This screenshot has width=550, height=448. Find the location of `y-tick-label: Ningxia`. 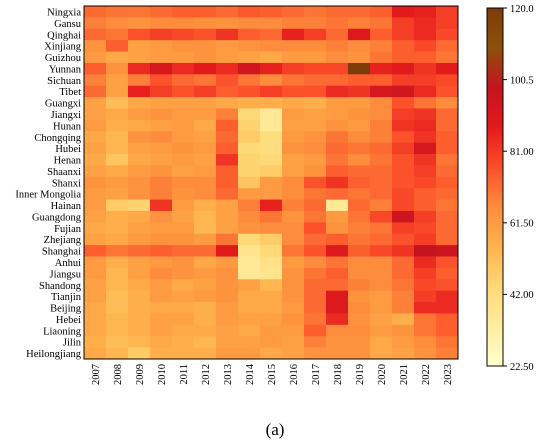

y-tick-label: Ningxia is located at coordinates (64, 12).